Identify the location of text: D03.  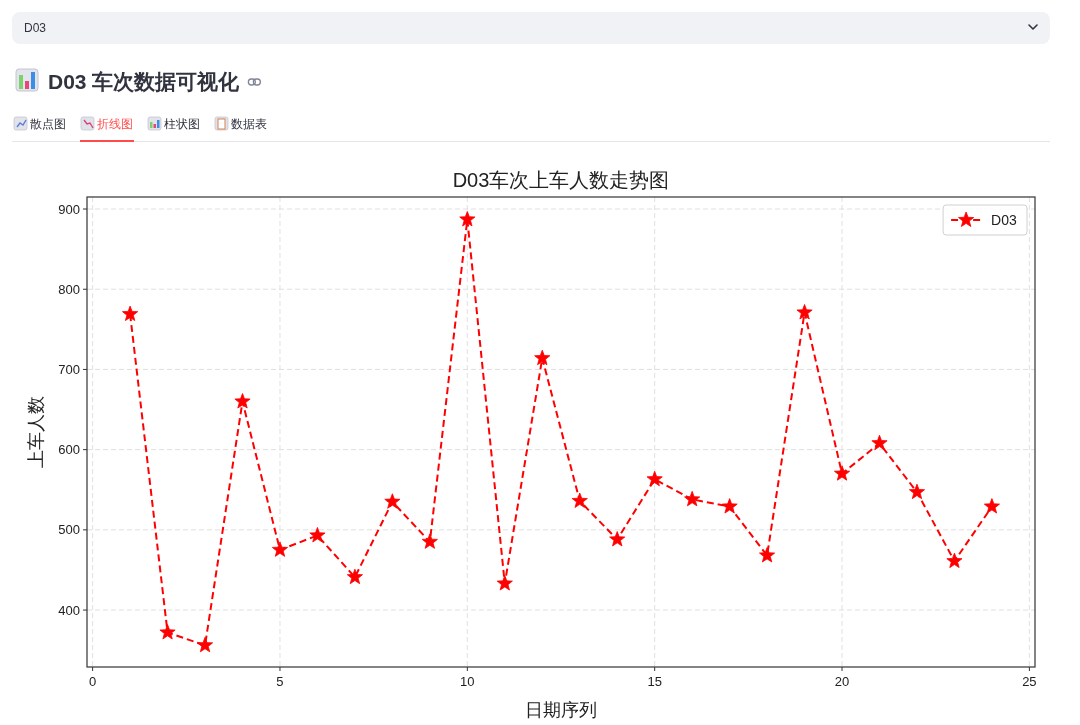
(35, 28).